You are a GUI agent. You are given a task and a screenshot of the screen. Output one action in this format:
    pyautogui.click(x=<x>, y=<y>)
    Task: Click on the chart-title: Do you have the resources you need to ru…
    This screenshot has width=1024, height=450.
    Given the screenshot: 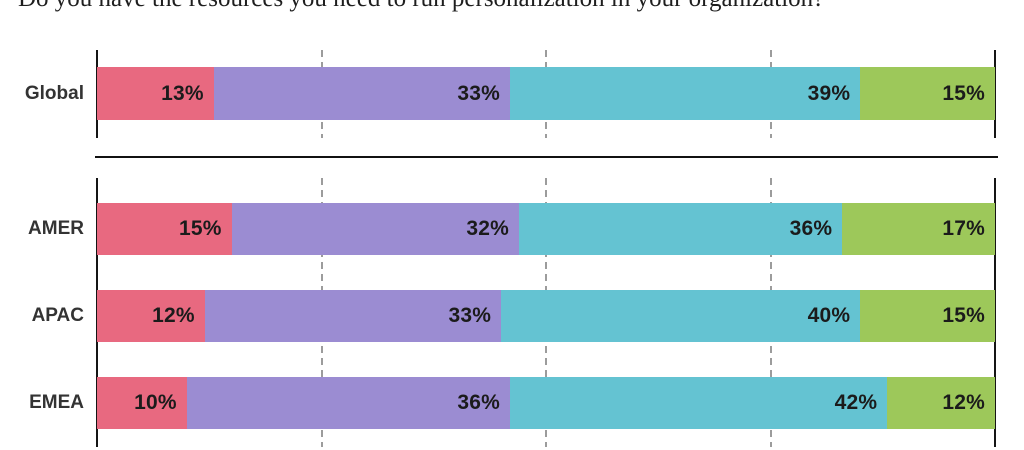 What is the action you would take?
    pyautogui.click(x=421, y=5)
    